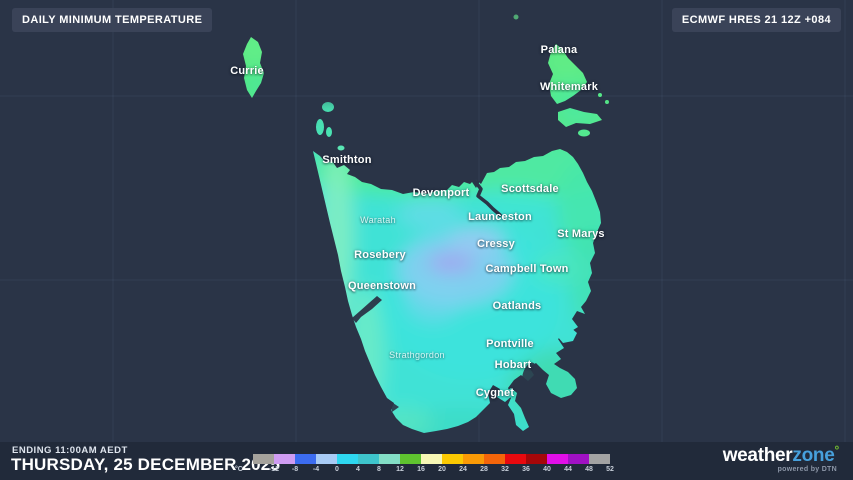 The width and height of the screenshot is (853, 480). I want to click on logo-weather-text: weather, so click(757, 455).